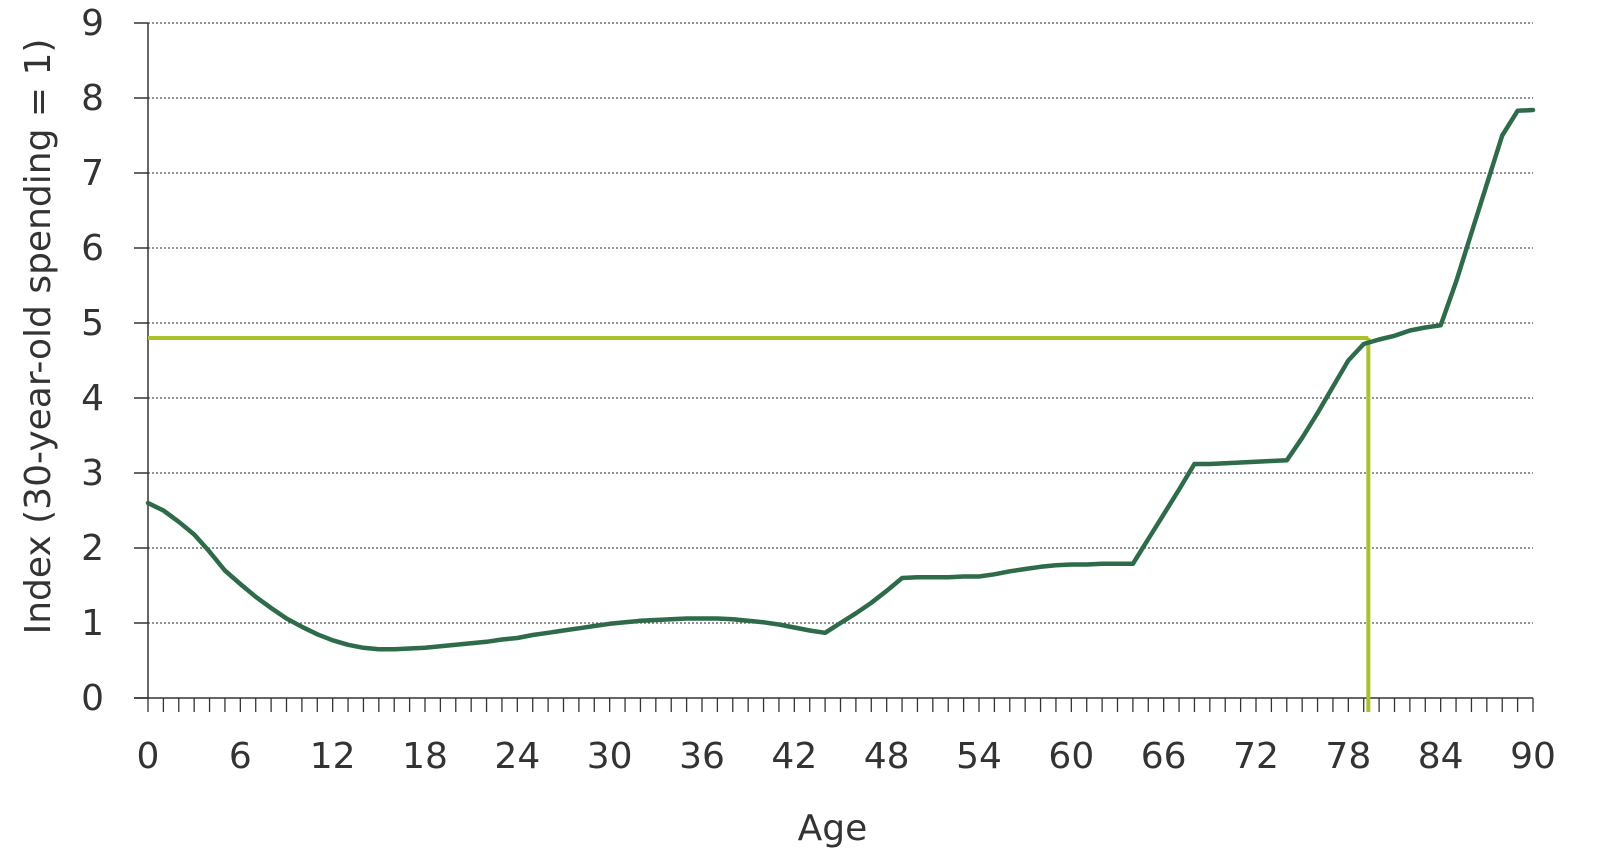 Image resolution: width=1598 pixels, height=864 pixels. I want to click on y-tick-label: 4, so click(92, 398).